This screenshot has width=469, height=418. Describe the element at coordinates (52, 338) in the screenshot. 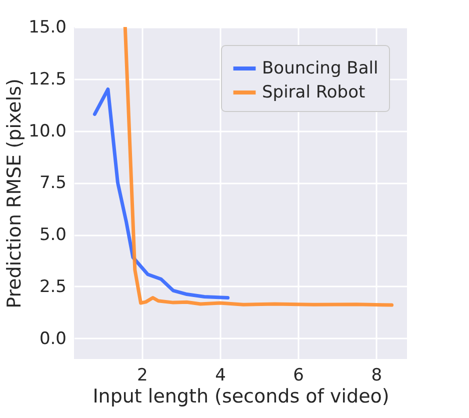

I see `y-tick-label: 0.0` at that location.